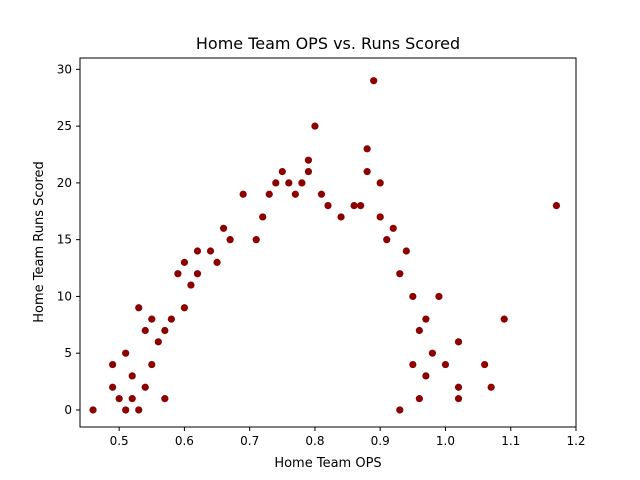 Image resolution: width=640 pixels, height=480 pixels. What do you see at coordinates (64, 69) in the screenshot?
I see `y-tick-label: 30` at bounding box center [64, 69].